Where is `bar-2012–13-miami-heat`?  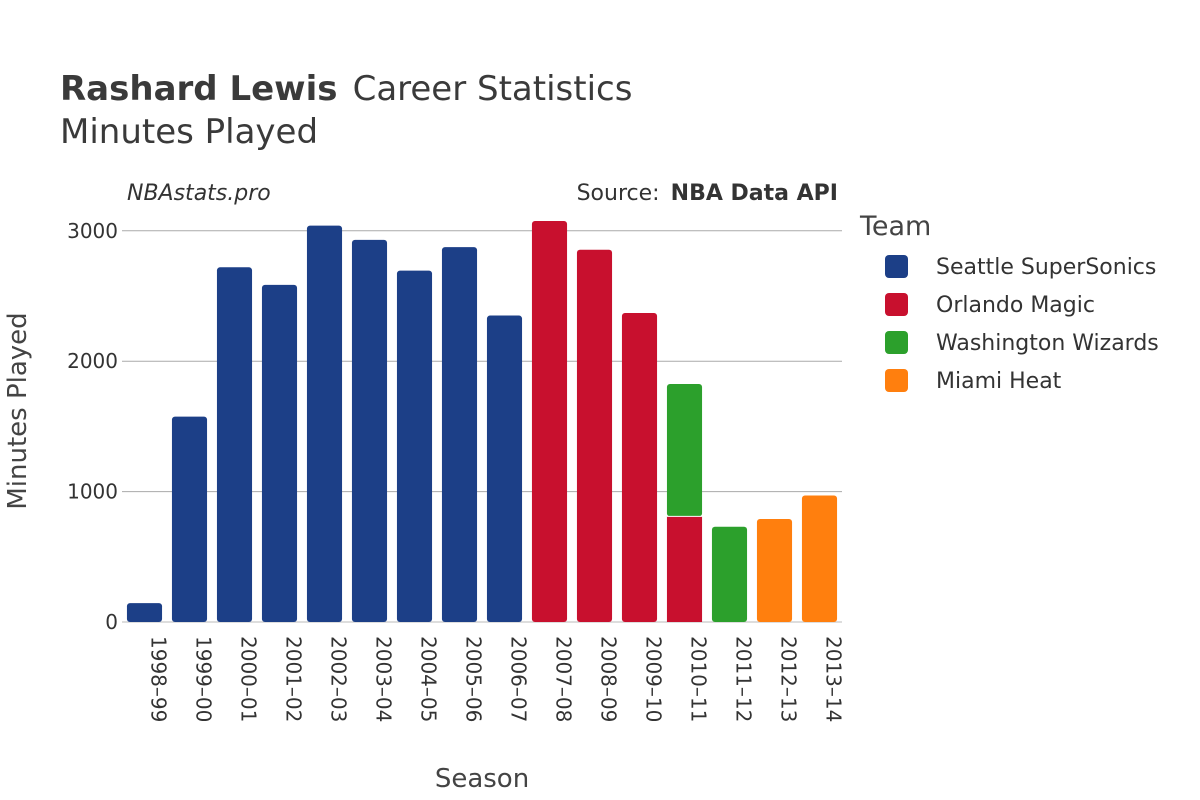
bar-2012–13-miami-heat is located at coordinates (774, 570).